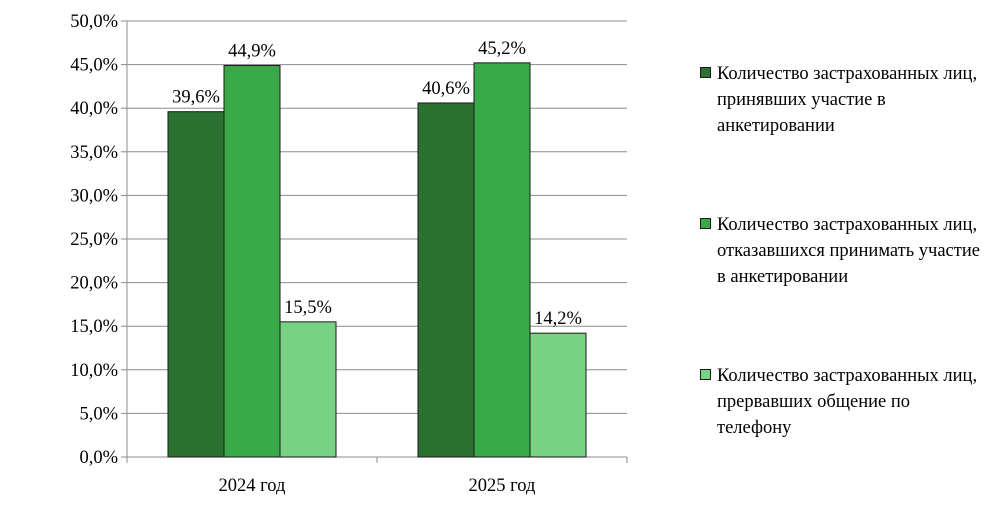 This screenshot has height=525, width=999. Describe the element at coordinates (94, 240) in the screenshot. I see `y-tick-label: 25,0%` at that location.